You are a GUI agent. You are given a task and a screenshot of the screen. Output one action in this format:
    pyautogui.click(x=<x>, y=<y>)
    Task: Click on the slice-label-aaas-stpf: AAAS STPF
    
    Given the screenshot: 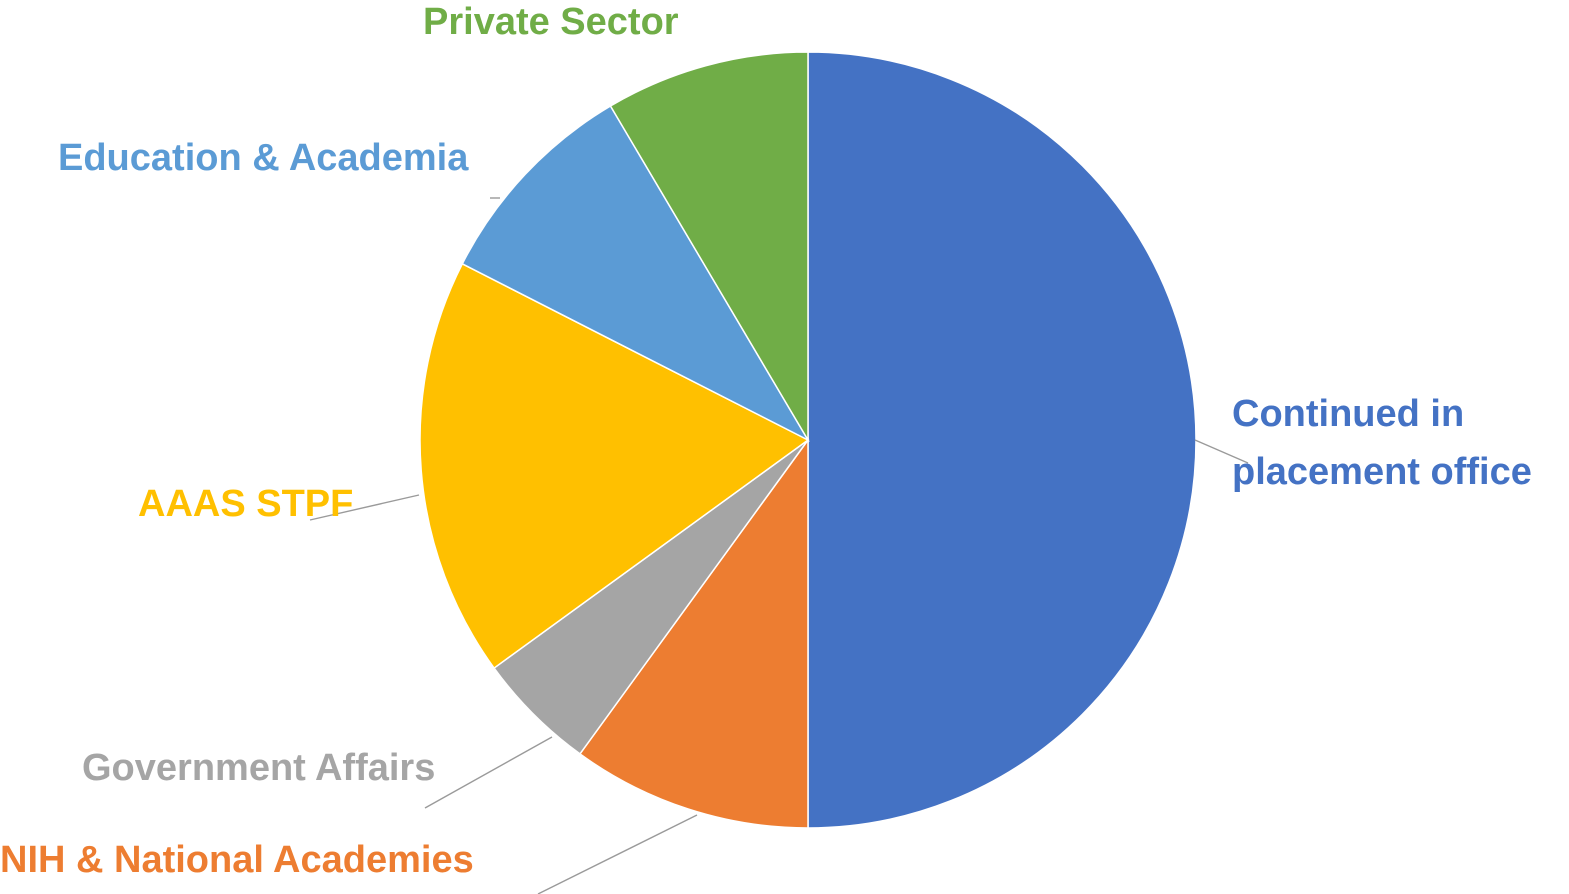 What is the action you would take?
    pyautogui.click(x=245, y=504)
    